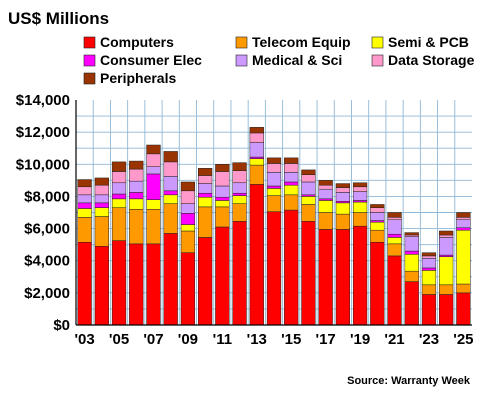 The image size is (480, 400). I want to click on bar-telecom-equip-2012, so click(239, 212).